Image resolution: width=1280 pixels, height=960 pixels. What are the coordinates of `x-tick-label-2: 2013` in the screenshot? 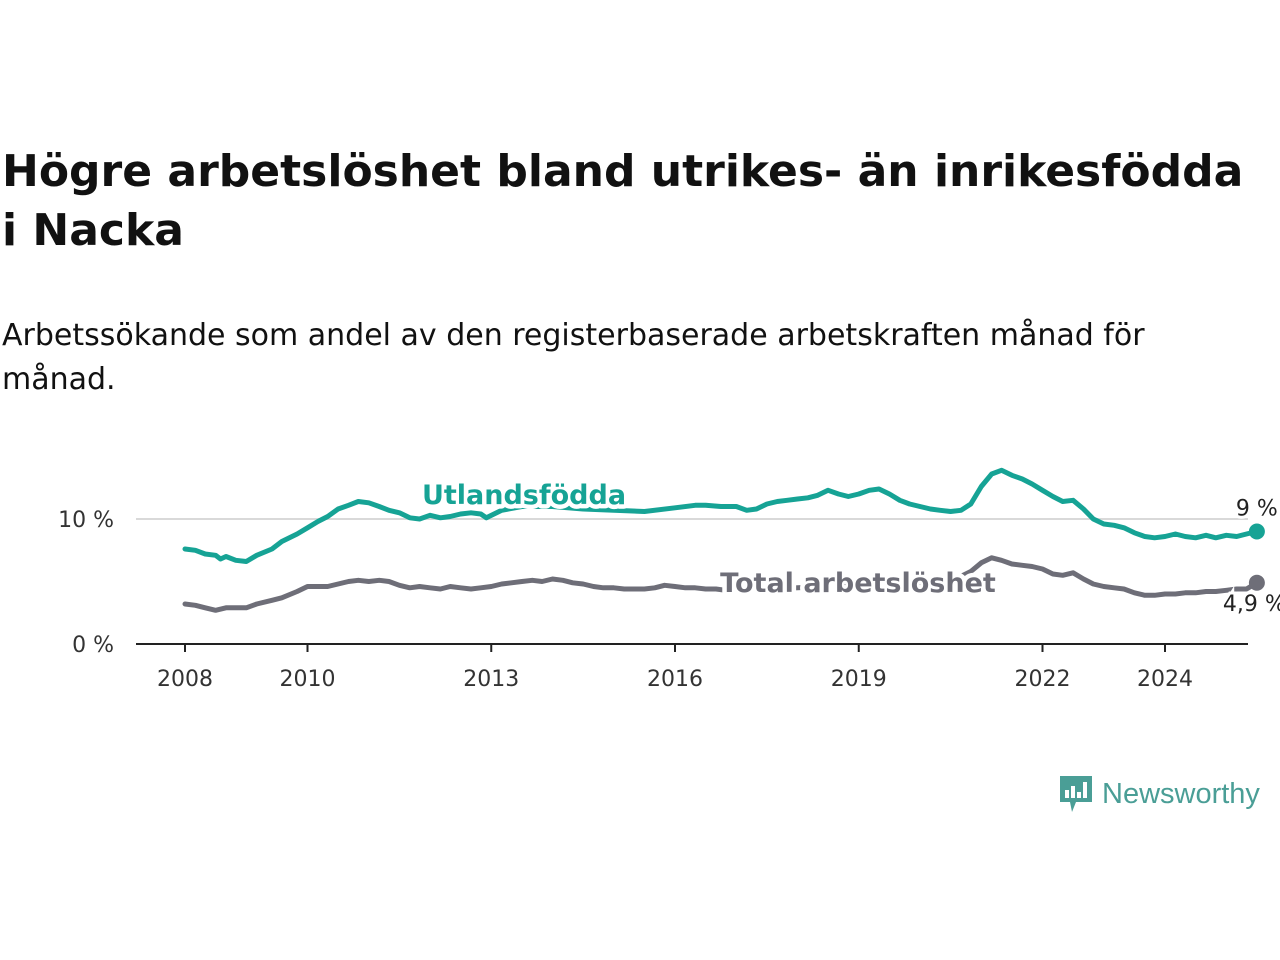 It's located at (491, 679).